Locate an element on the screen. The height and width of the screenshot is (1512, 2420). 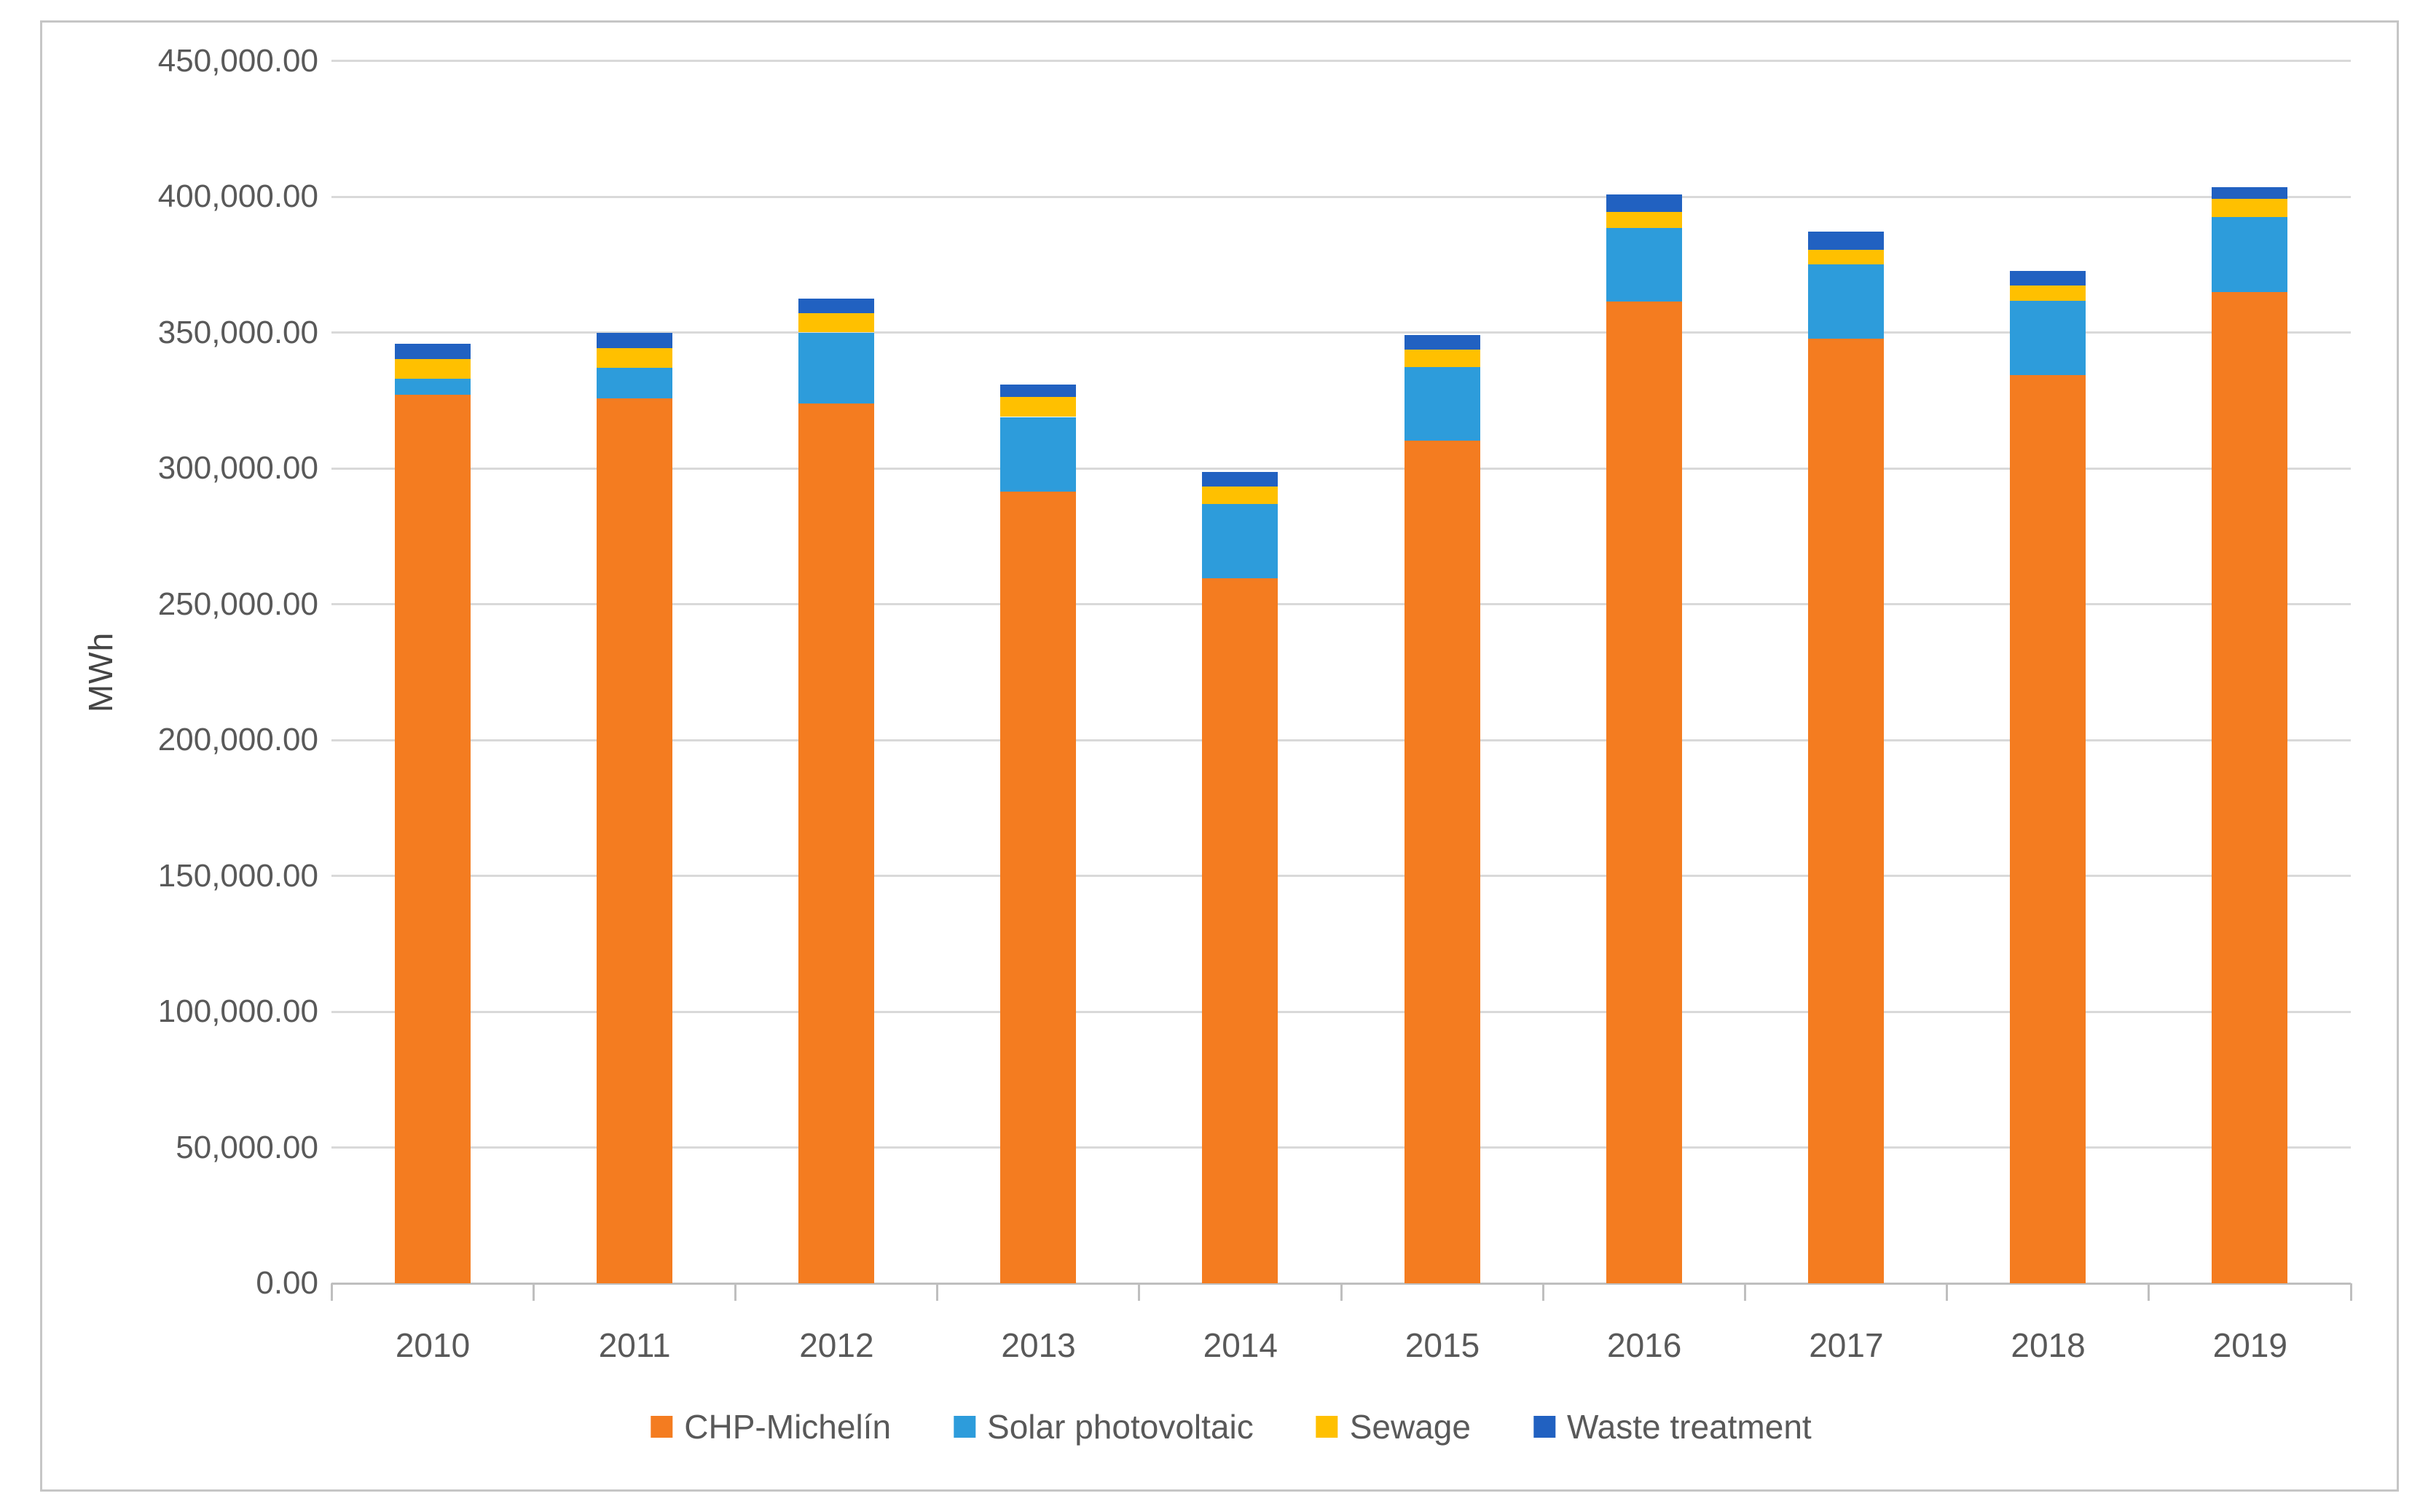
bar-2011-chp-michelin is located at coordinates (634, 840).